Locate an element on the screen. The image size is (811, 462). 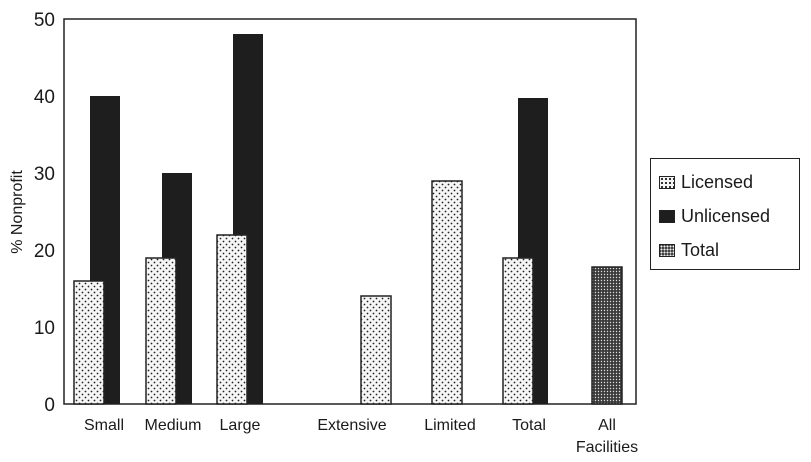
y-tick-20: 20 is located at coordinates (44, 251).